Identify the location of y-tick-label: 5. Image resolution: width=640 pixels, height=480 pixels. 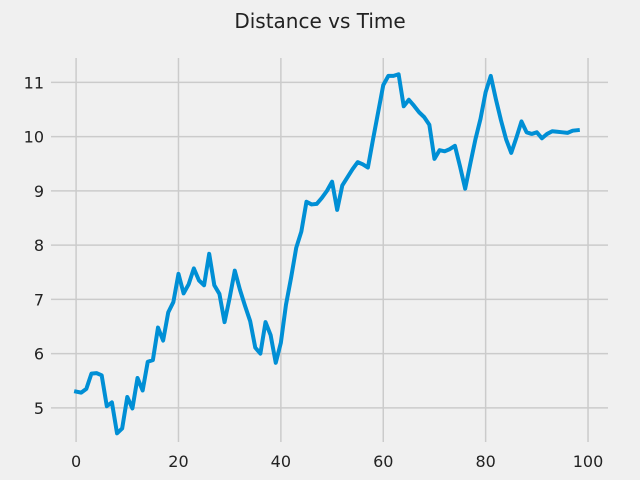
(39, 408).